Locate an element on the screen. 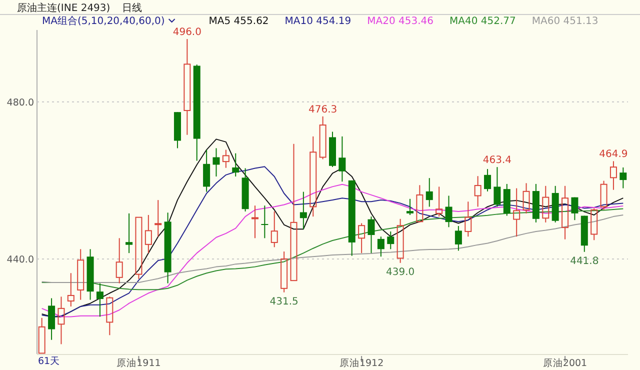 This screenshot has height=370, width=640. text: MA5 455.62 is located at coordinates (238, 21).